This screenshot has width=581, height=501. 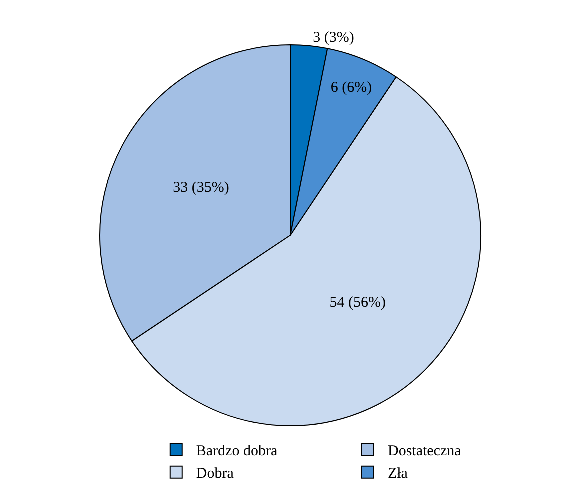 What do you see at coordinates (215, 474) in the screenshot?
I see `legend-label: Dobra` at bounding box center [215, 474].